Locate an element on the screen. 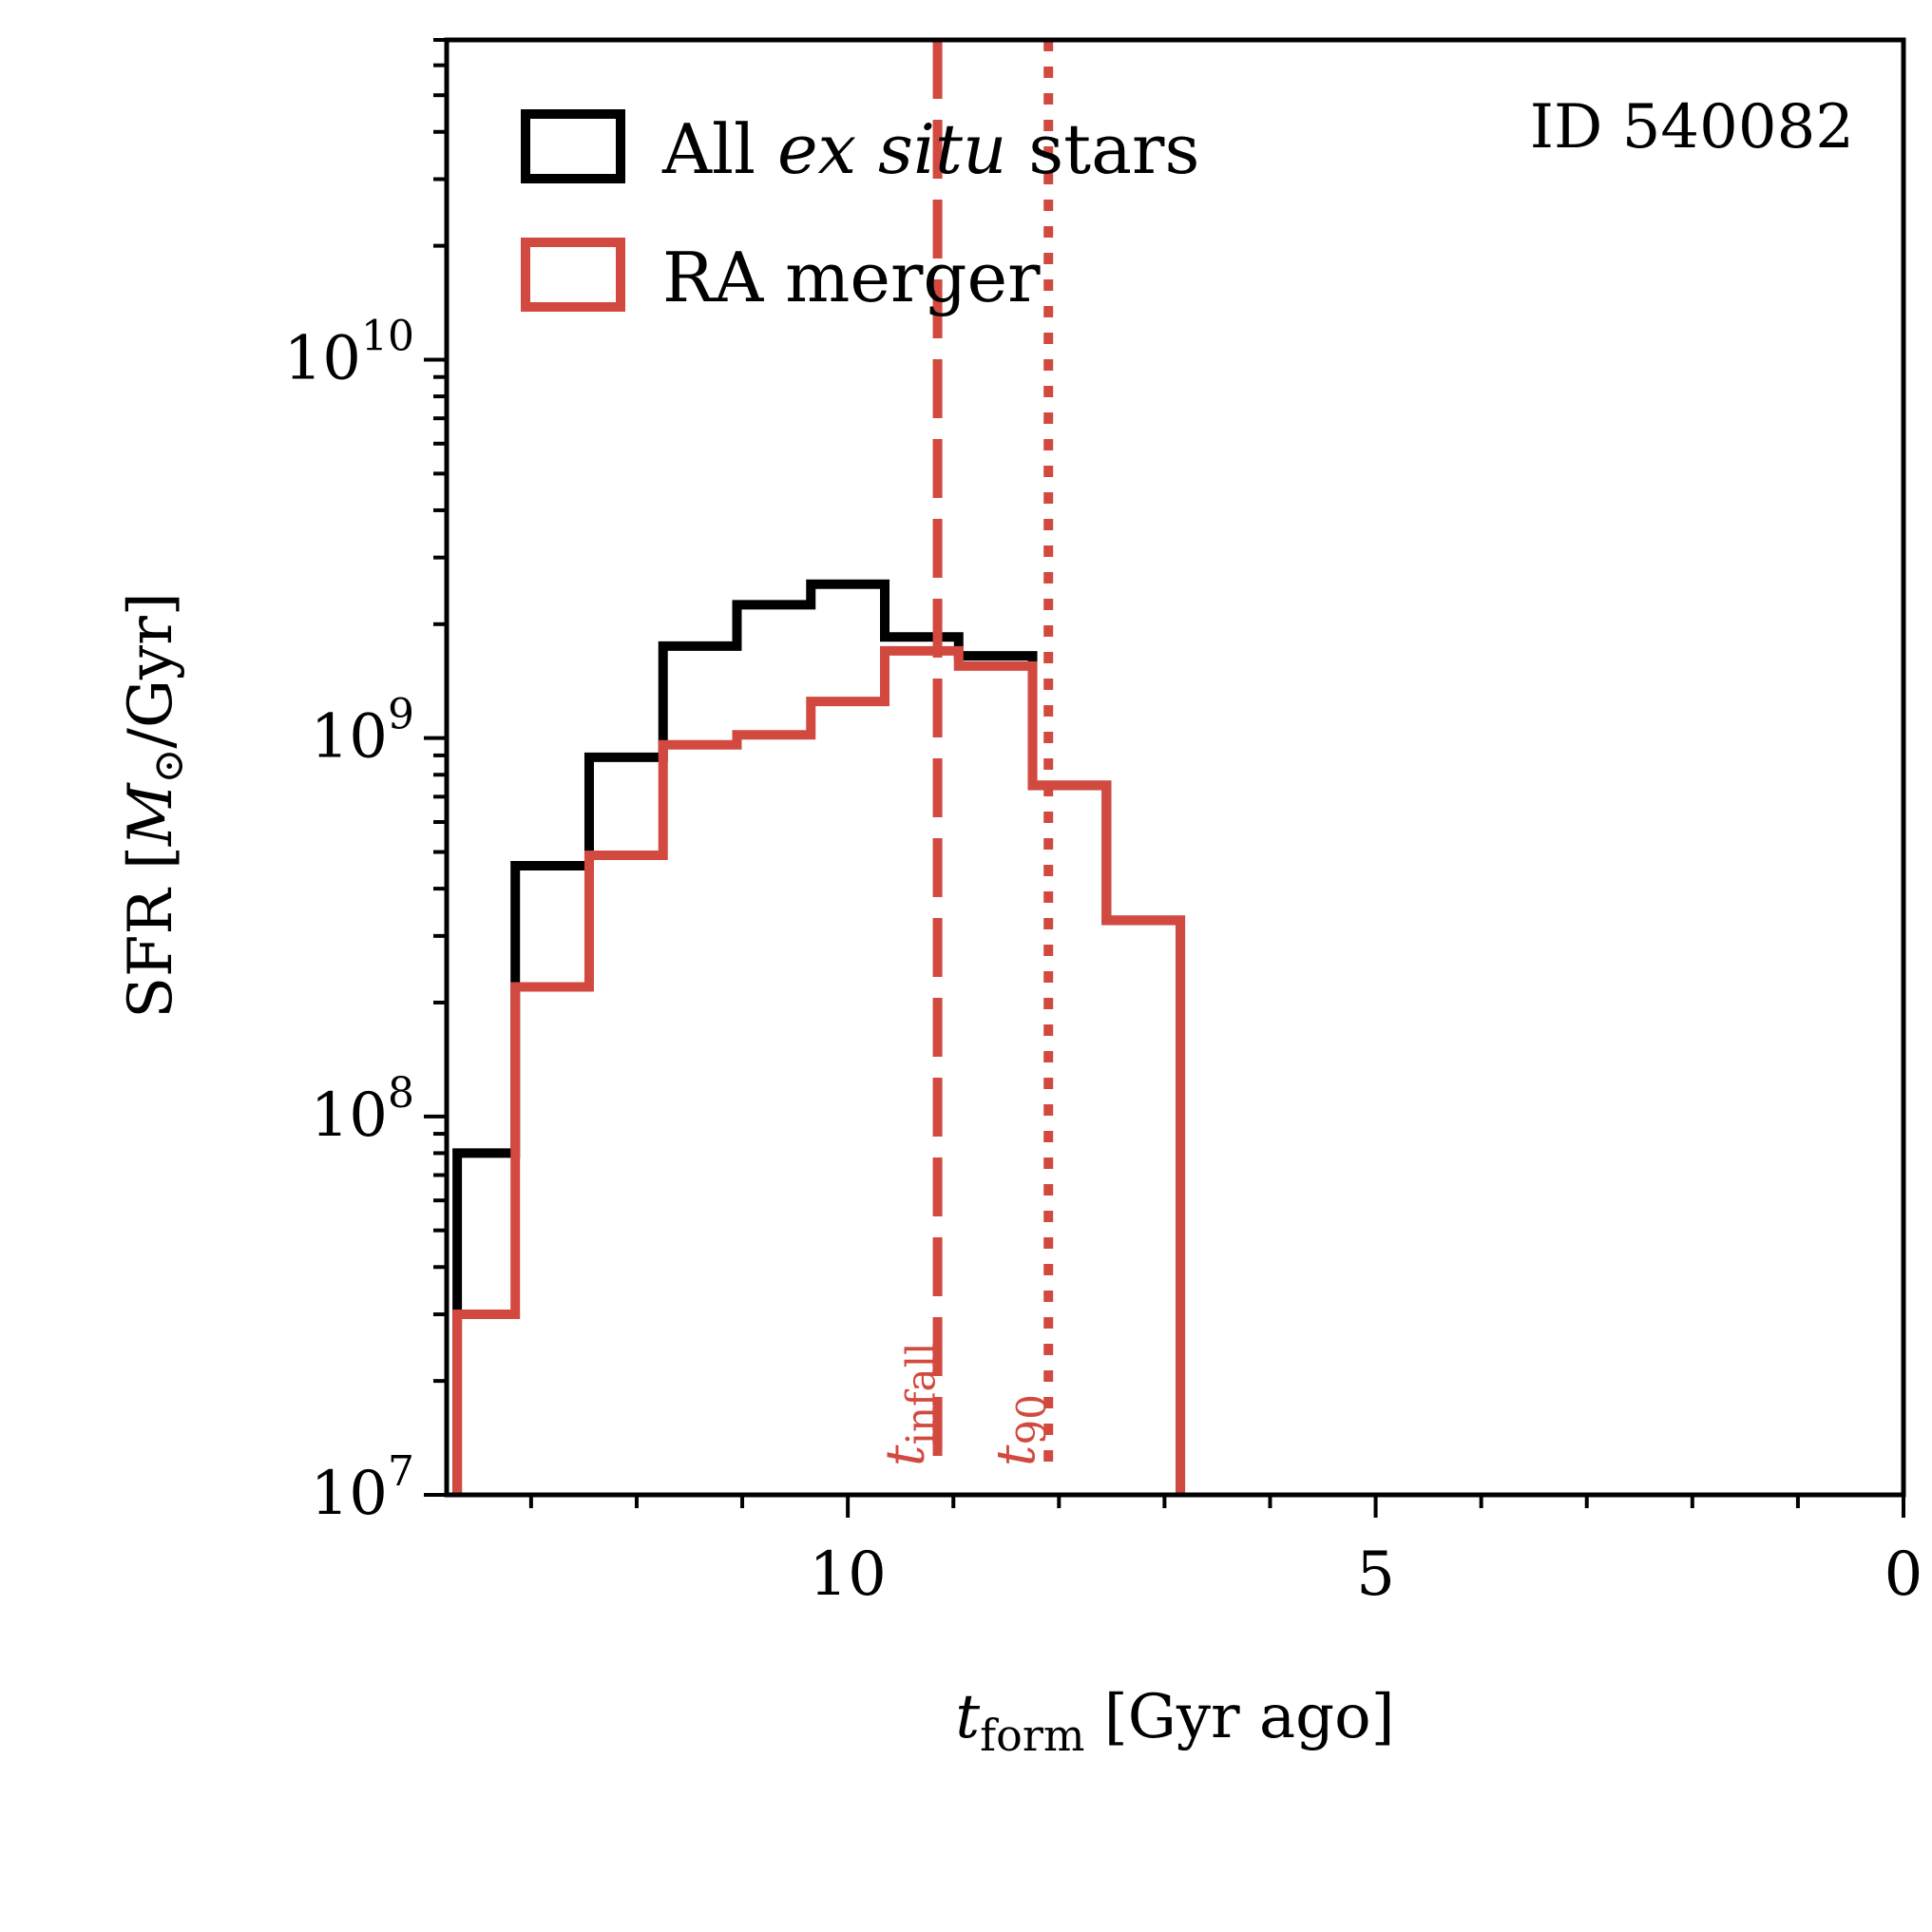 The width and height of the screenshot is (1932, 1932). galaxy-id-label: ID 540082 is located at coordinates (1692, 127).